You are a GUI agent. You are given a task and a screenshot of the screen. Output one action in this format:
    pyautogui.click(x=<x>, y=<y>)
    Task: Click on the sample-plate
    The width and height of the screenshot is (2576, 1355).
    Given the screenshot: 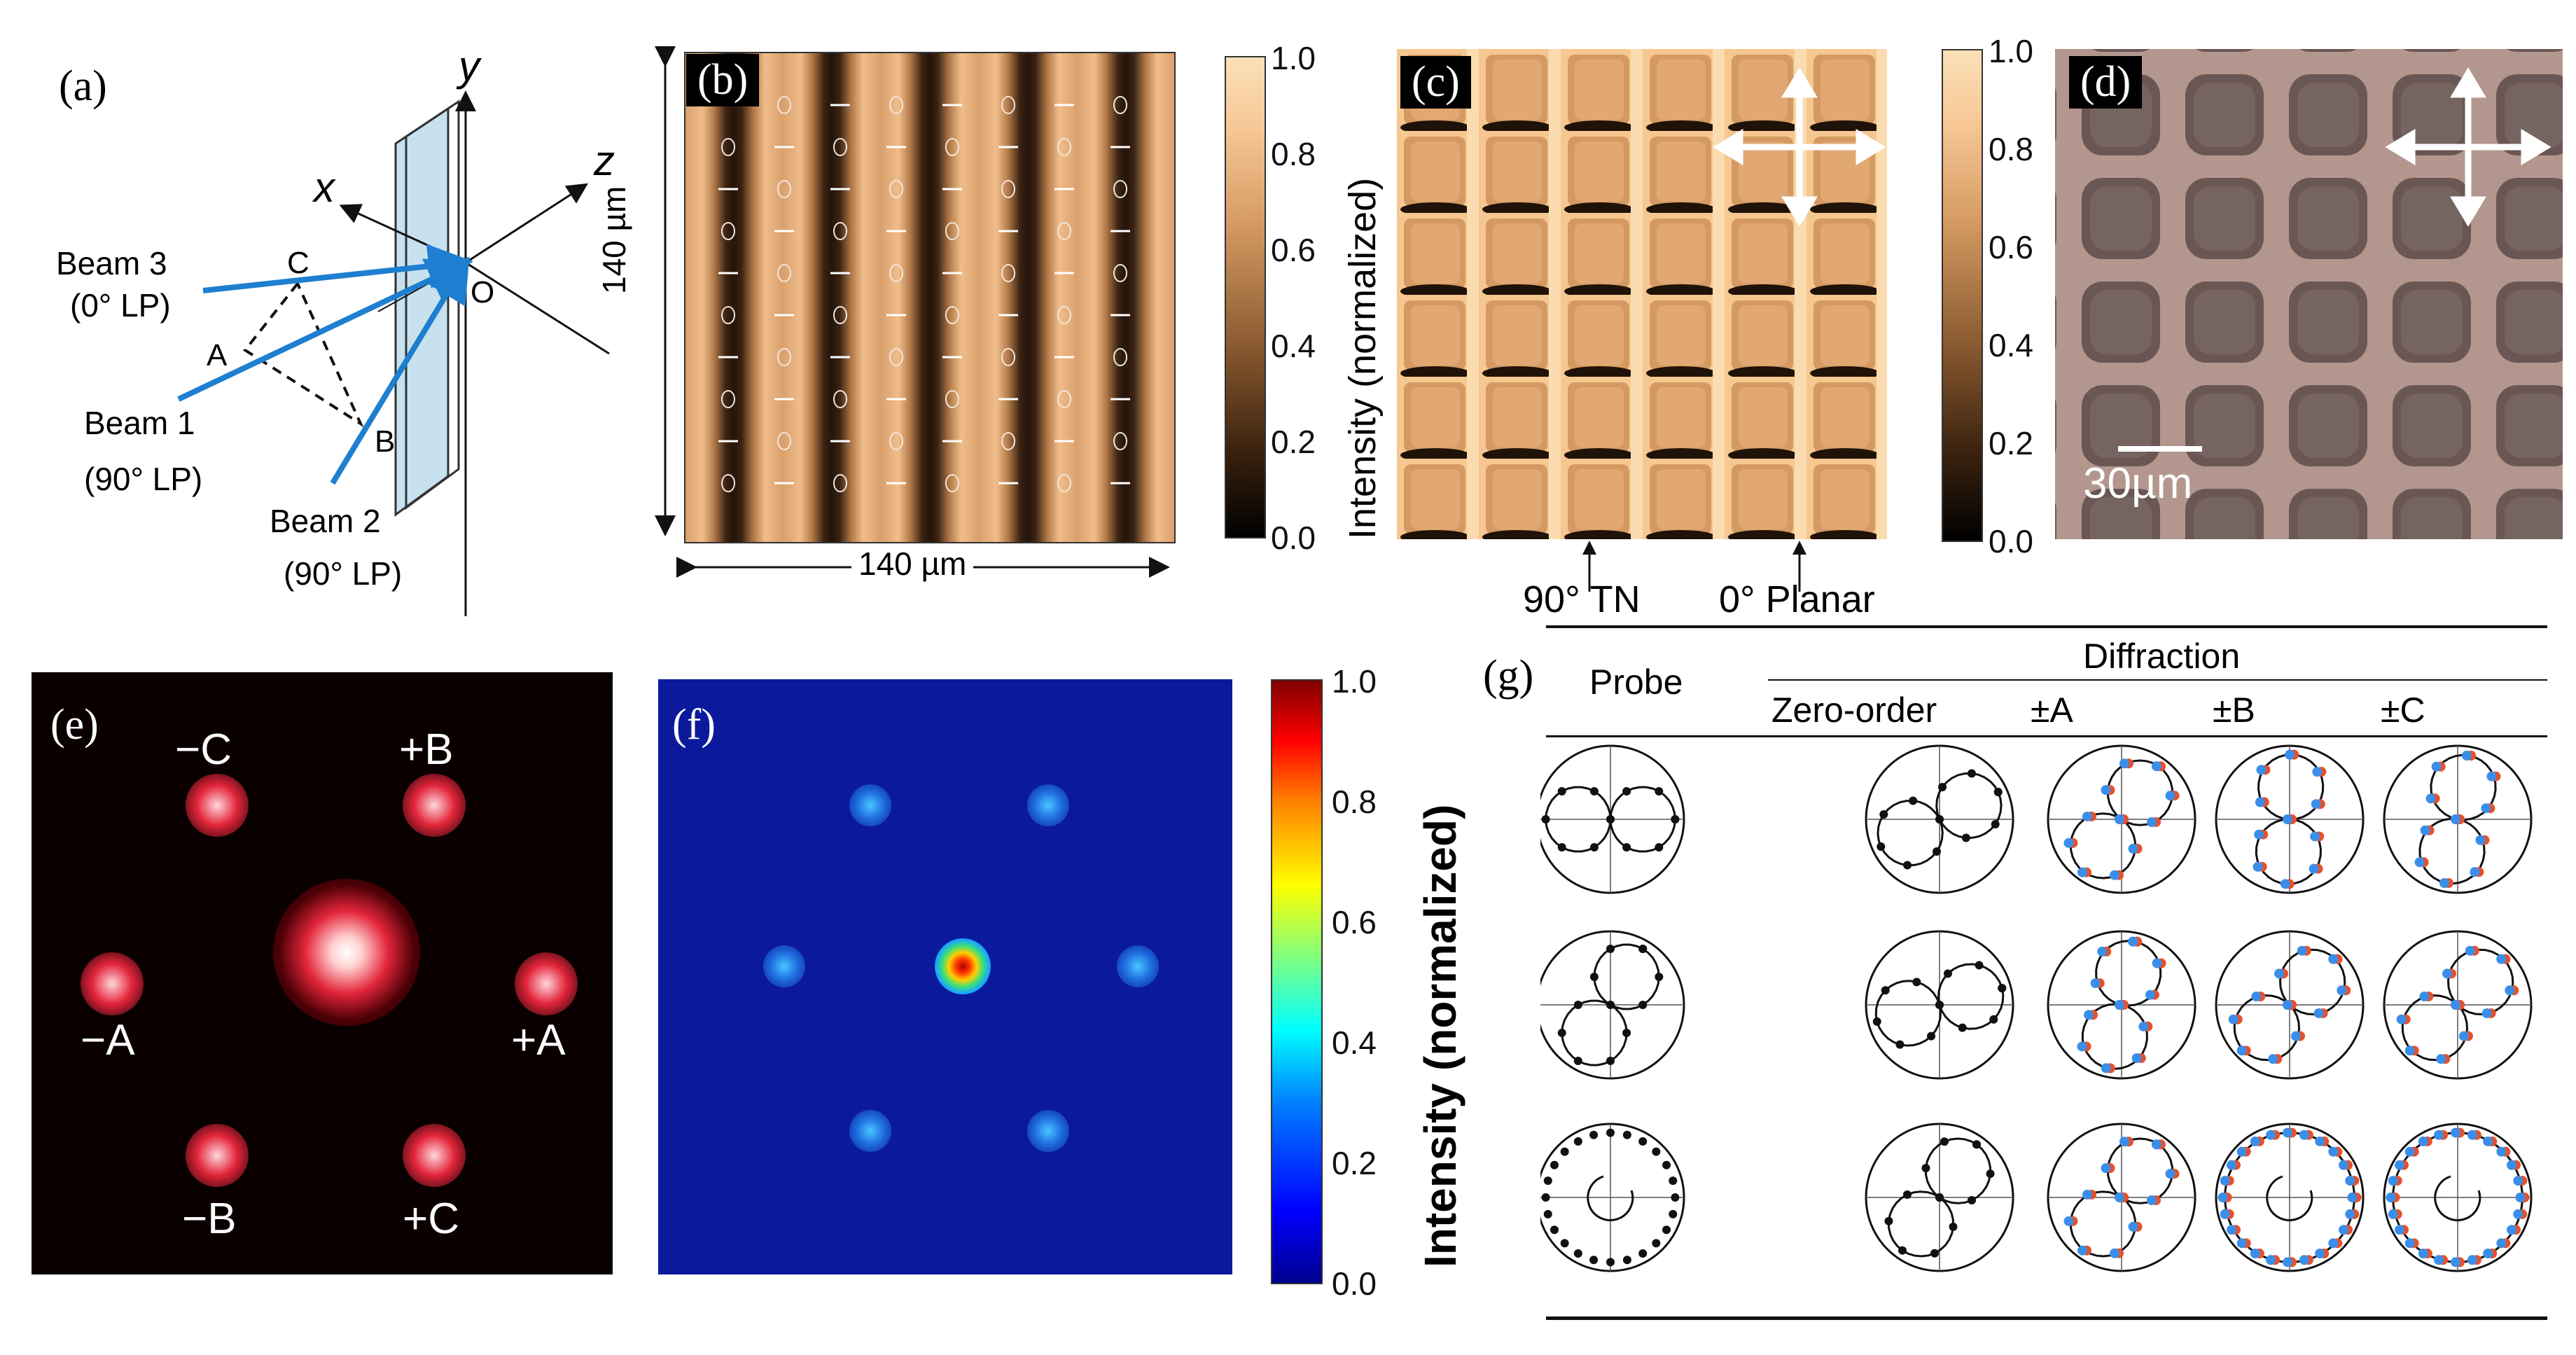 What is the action you would take?
    pyautogui.click(x=422, y=311)
    